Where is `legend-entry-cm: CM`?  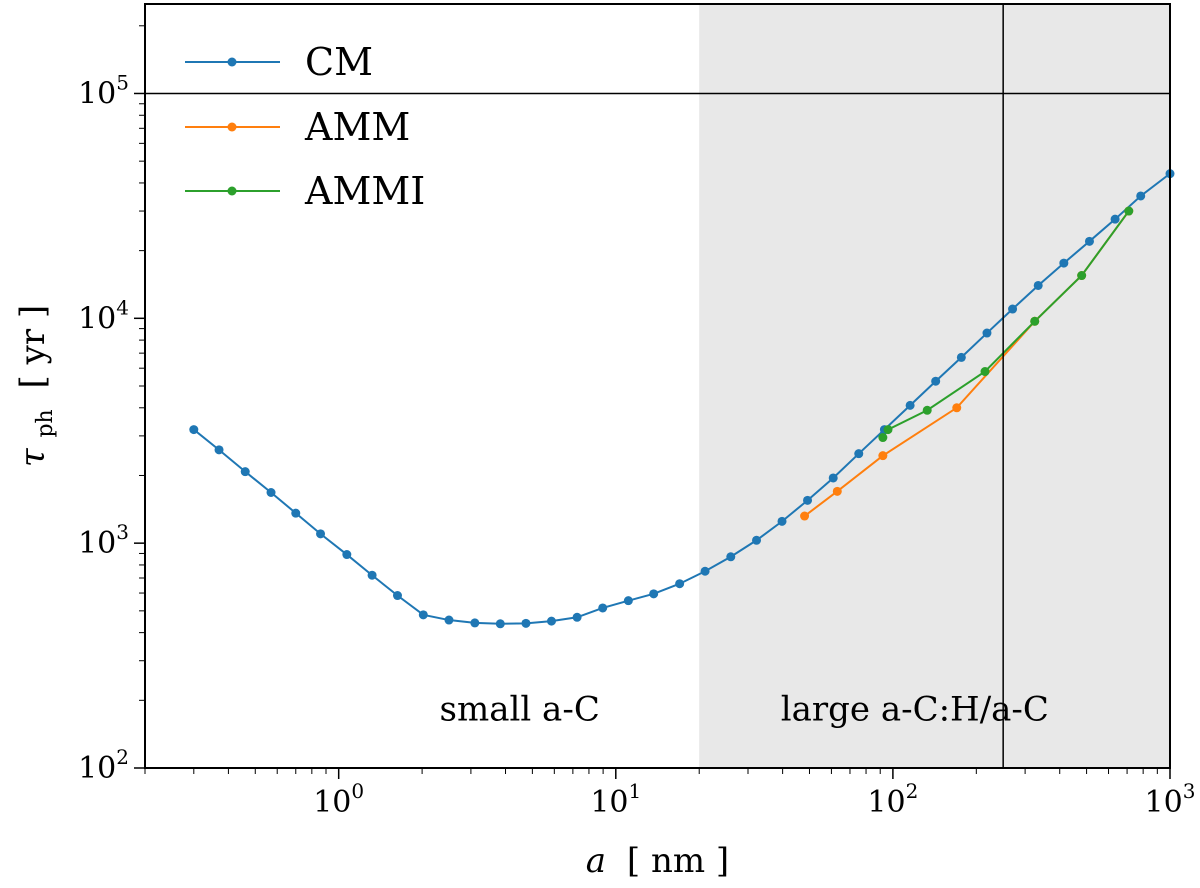
legend-entry-cm: CM is located at coordinates (279, 62).